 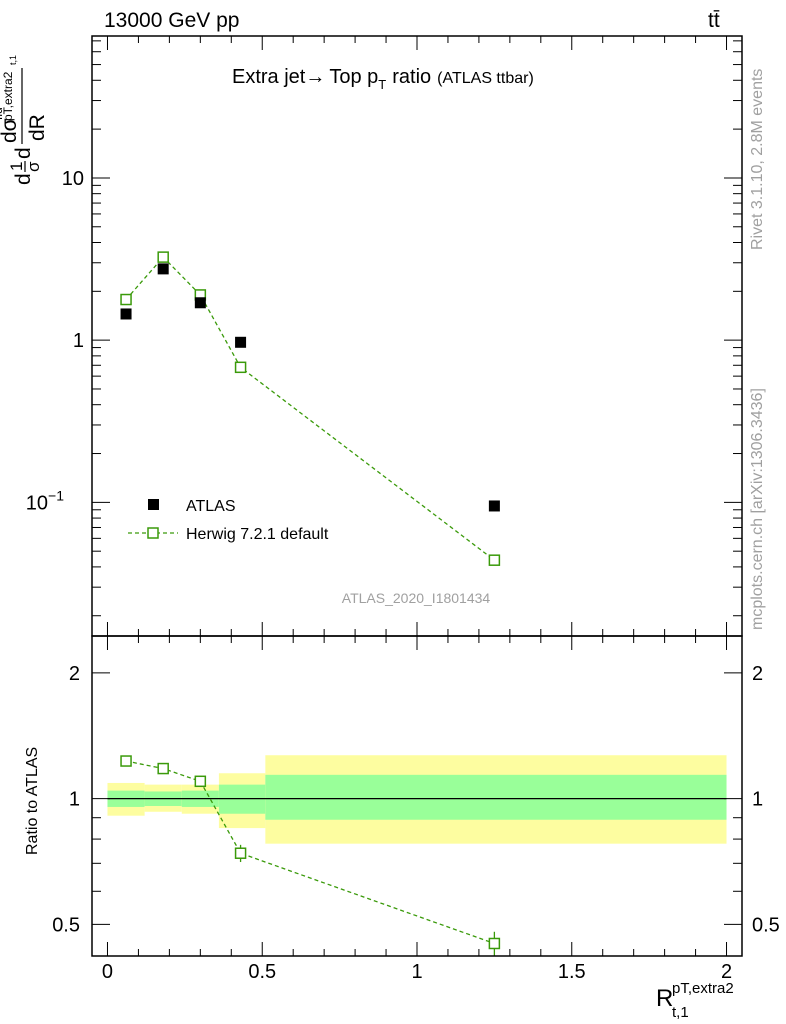 I want to click on x-tick-label: 0, so click(x=107, y=972).